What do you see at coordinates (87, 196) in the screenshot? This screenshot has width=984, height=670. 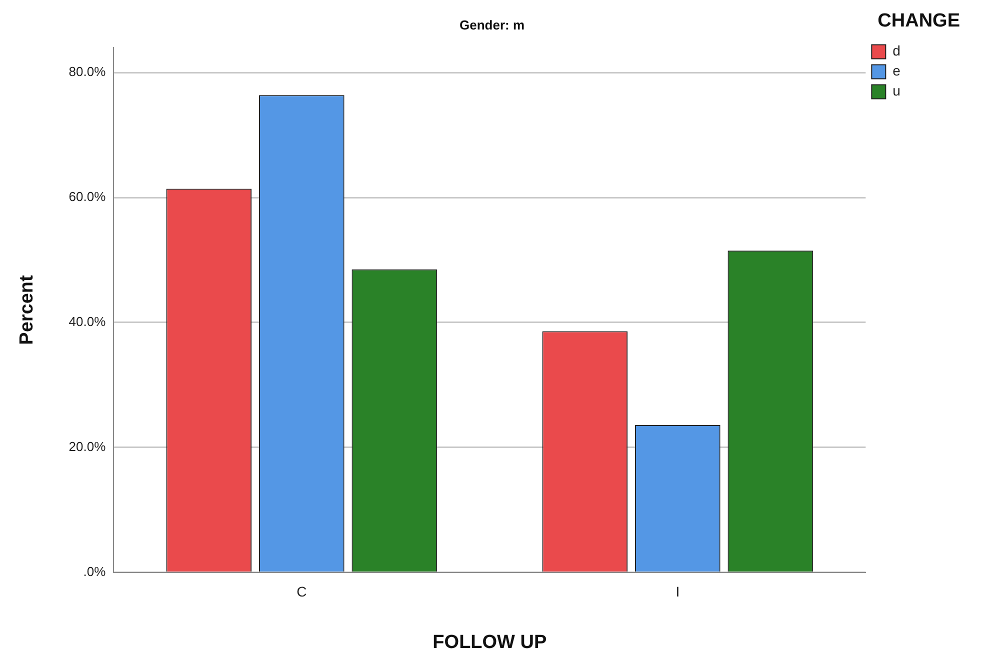 I see `y-tick-label: 60.0%` at bounding box center [87, 196].